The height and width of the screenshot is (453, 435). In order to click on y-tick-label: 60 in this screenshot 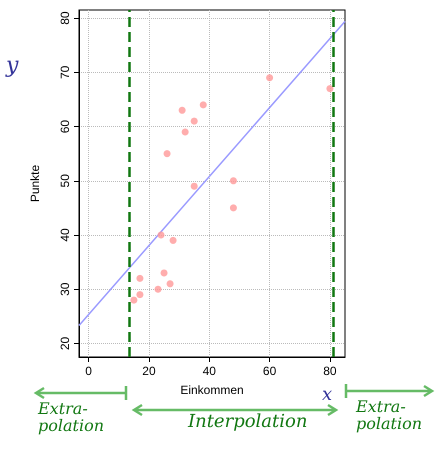, I will do `click(65, 127)`.